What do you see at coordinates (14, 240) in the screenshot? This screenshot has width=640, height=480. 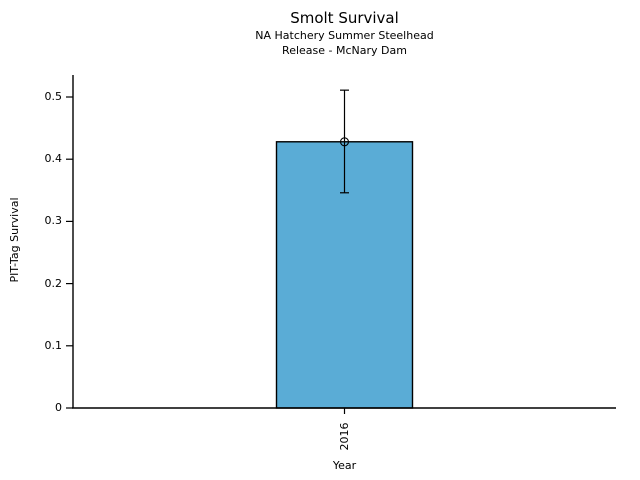 I see `y-axis-label: PIT-Tag Survival` at bounding box center [14, 240].